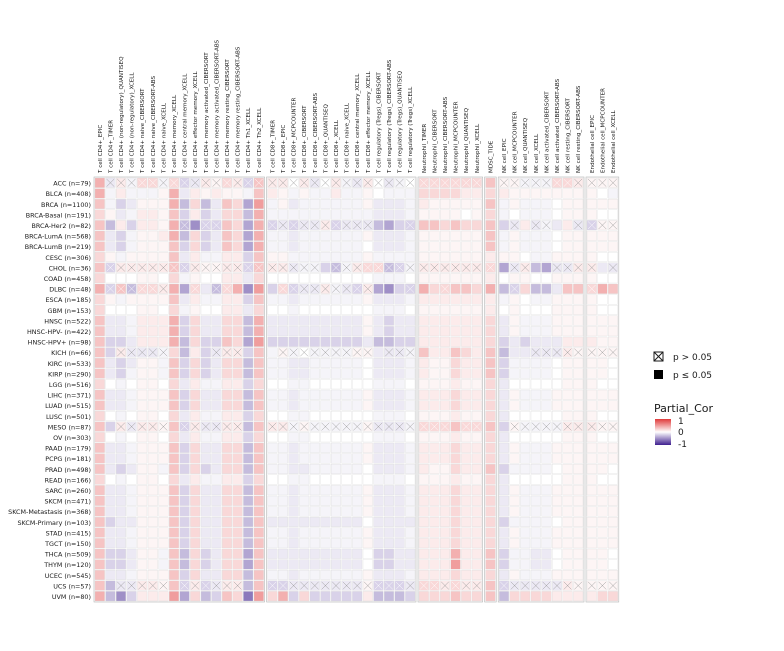 Image resolution: width=784 pixels, height=651 pixels. I want to click on row-label: UCS (n=57), so click(72, 586).